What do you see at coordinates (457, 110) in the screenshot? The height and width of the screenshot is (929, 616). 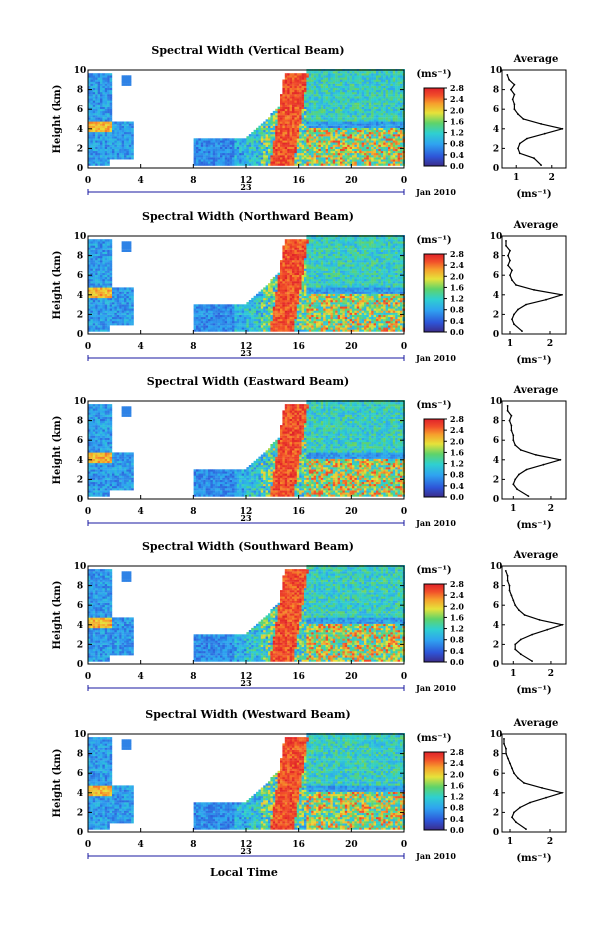 I see `colorbar-tick-label: 2.0` at bounding box center [457, 110].